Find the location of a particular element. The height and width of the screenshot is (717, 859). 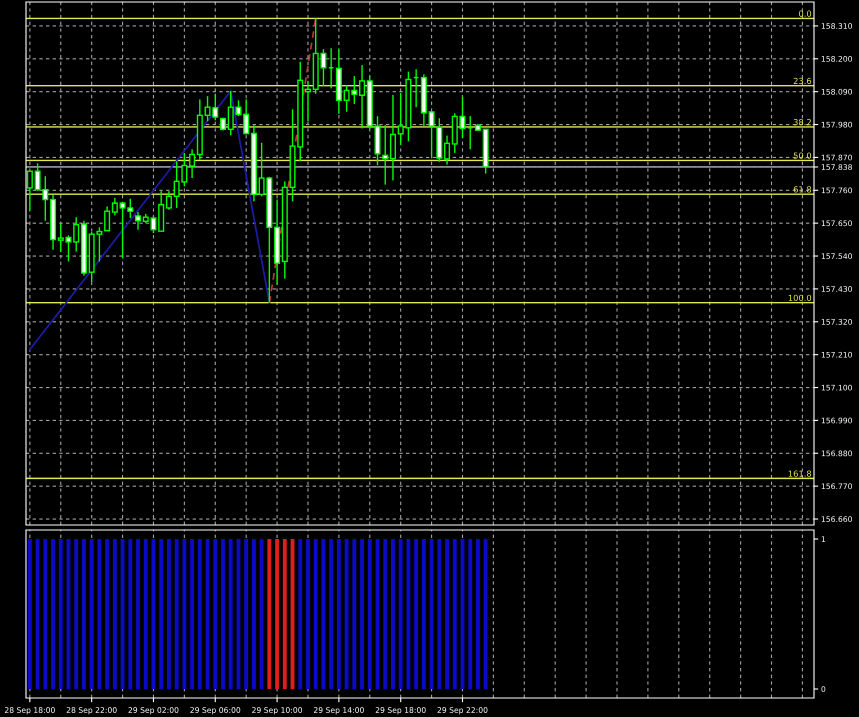

annotation: 50.0 is located at coordinates (803, 155).